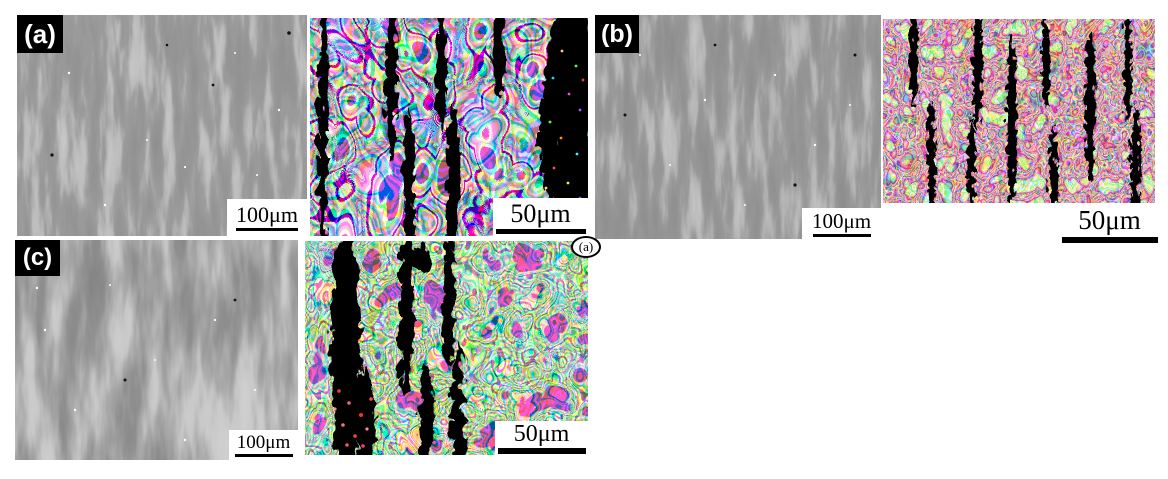 The height and width of the screenshot is (479, 1168). I want to click on scalebar-box-b-sem: 100μm, so click(841, 223).